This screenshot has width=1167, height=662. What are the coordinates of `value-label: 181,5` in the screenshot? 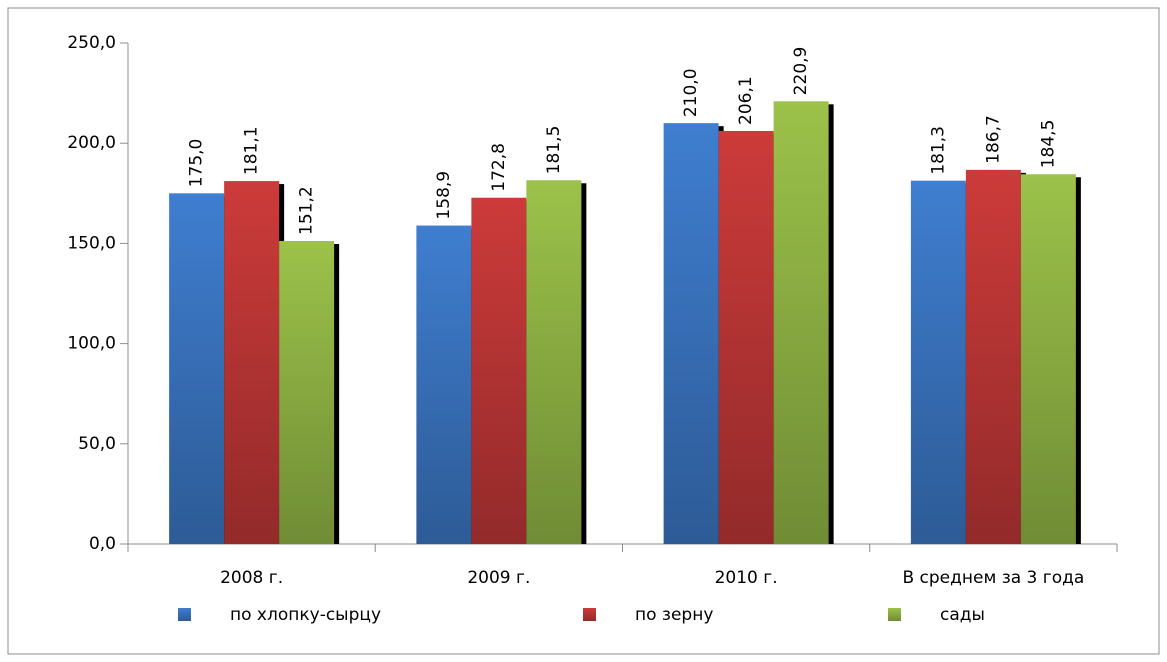 It's located at (554, 150).